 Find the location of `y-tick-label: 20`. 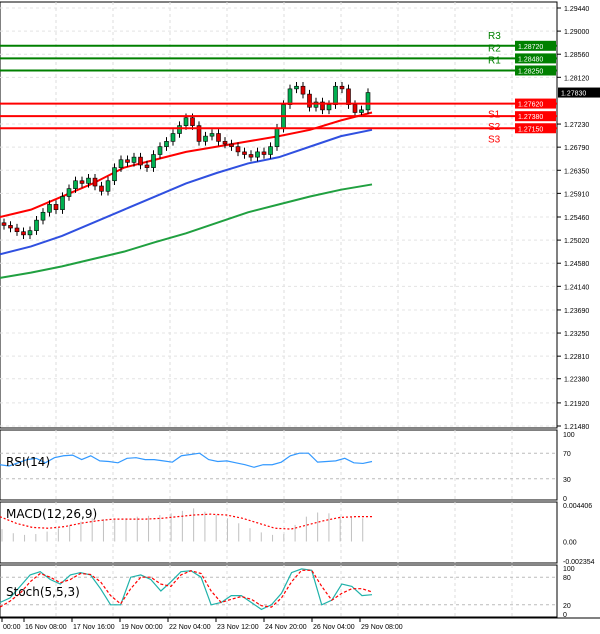

y-tick-label: 20 is located at coordinates (567, 606).